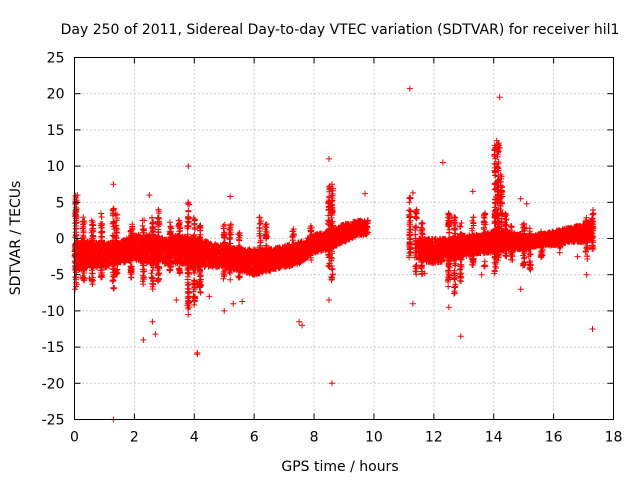  I want to click on y-tick-label: -15, so click(53, 348).